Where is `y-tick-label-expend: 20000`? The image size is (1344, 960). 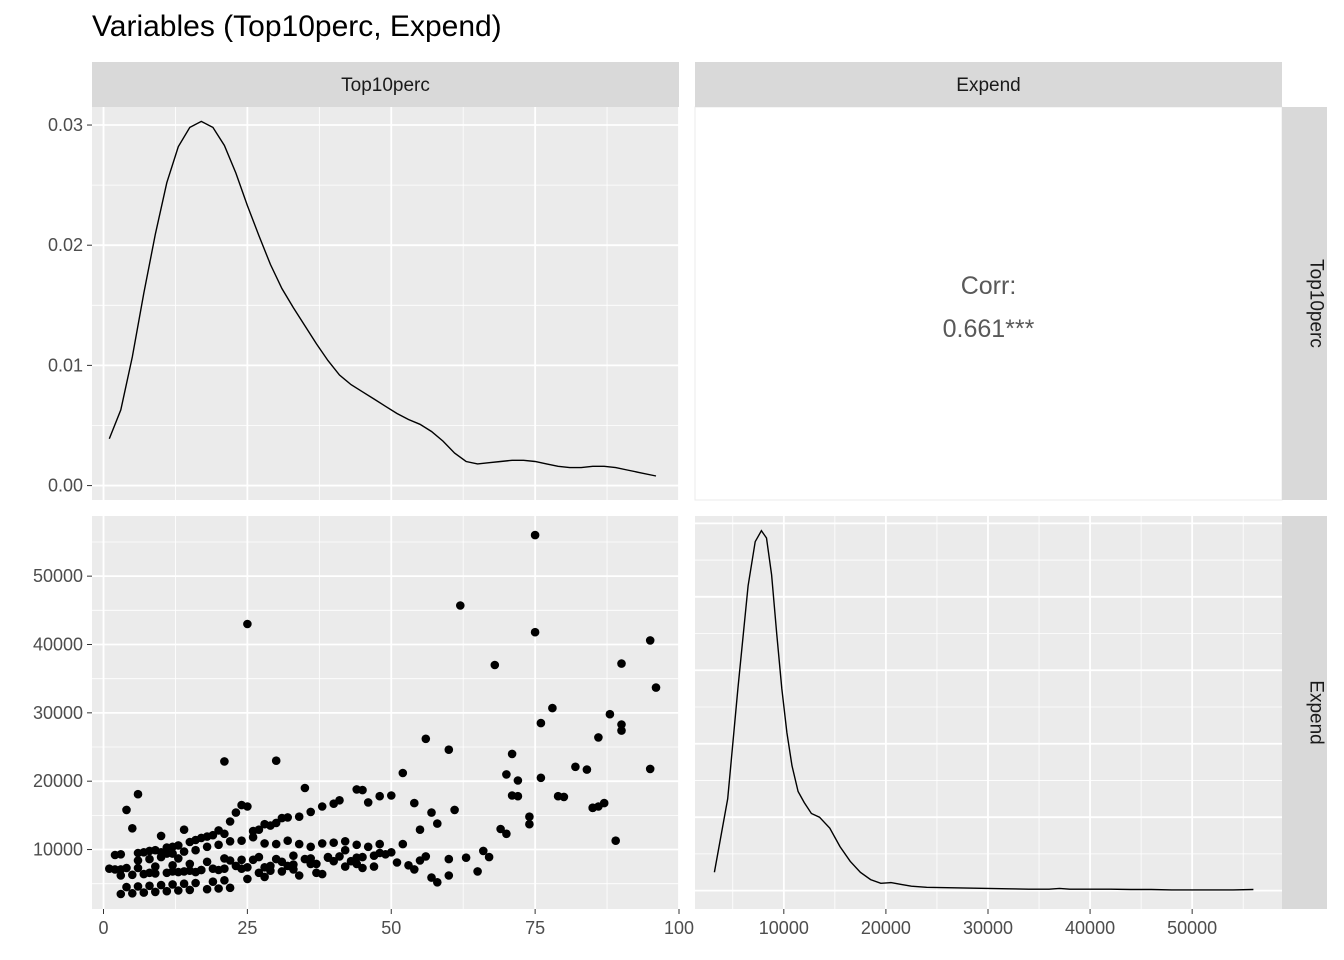
y-tick-label-expend: 20000 is located at coordinates (58, 781).